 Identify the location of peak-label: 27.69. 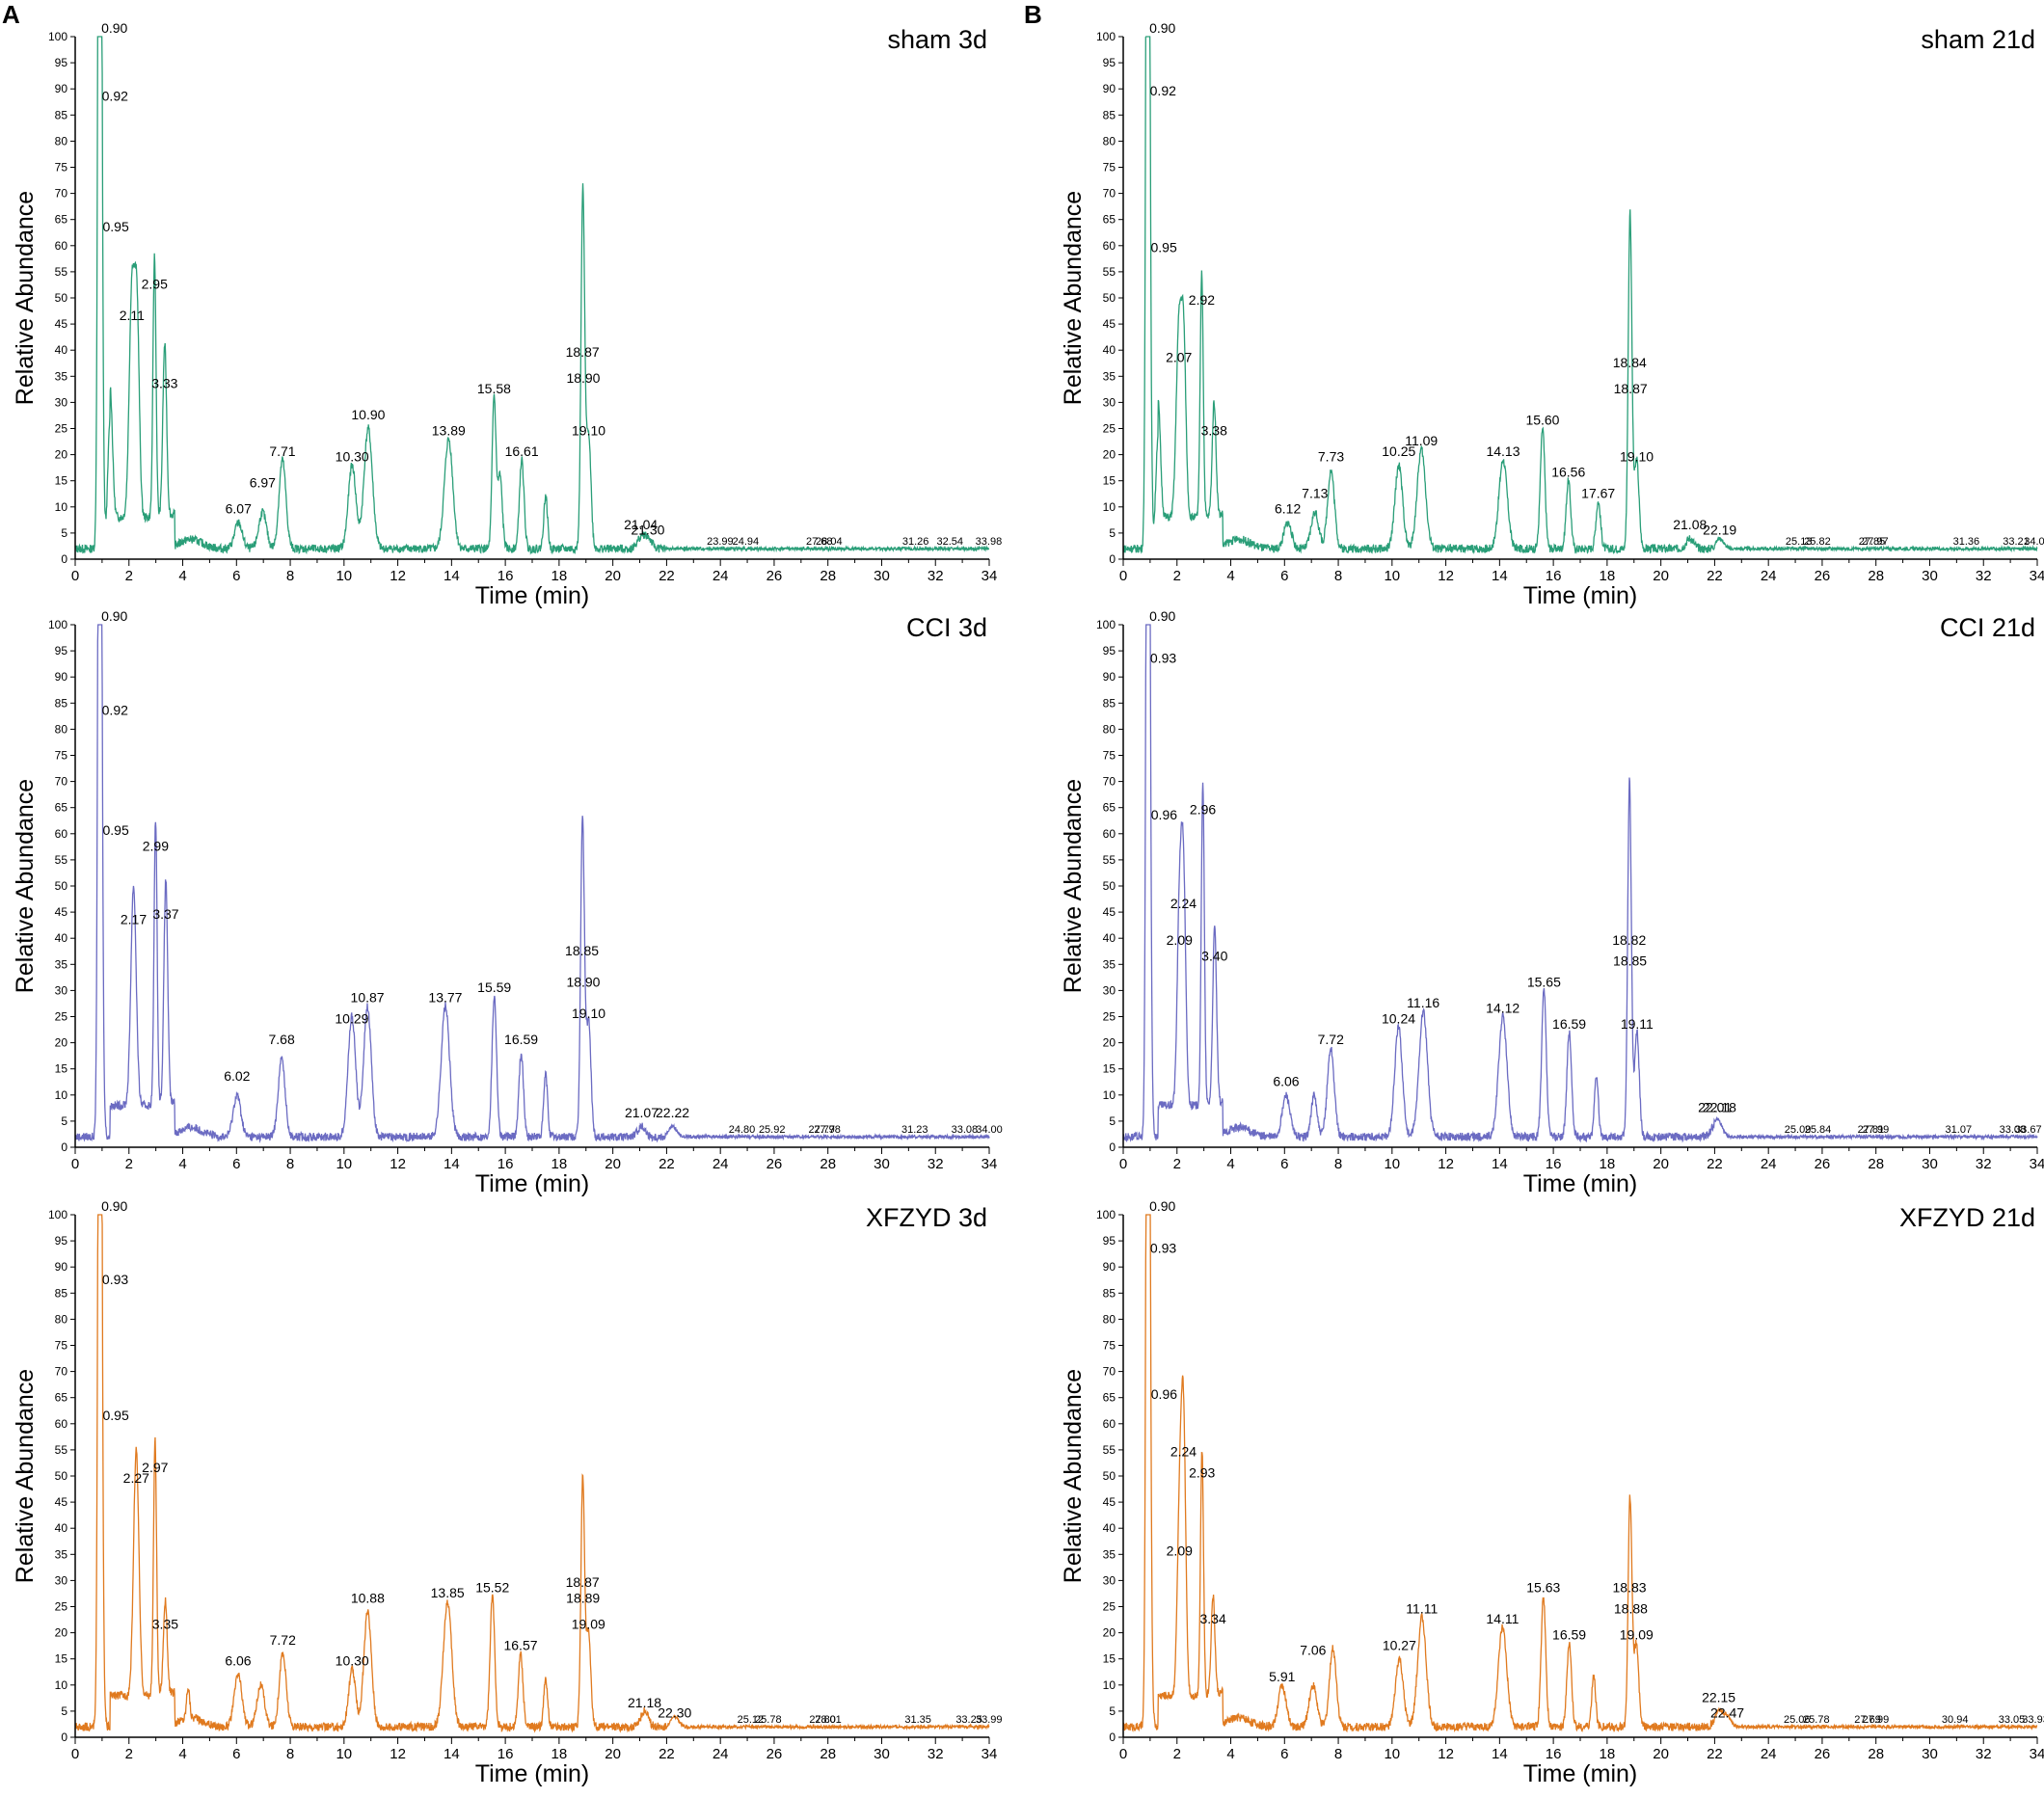
(1867, 1720).